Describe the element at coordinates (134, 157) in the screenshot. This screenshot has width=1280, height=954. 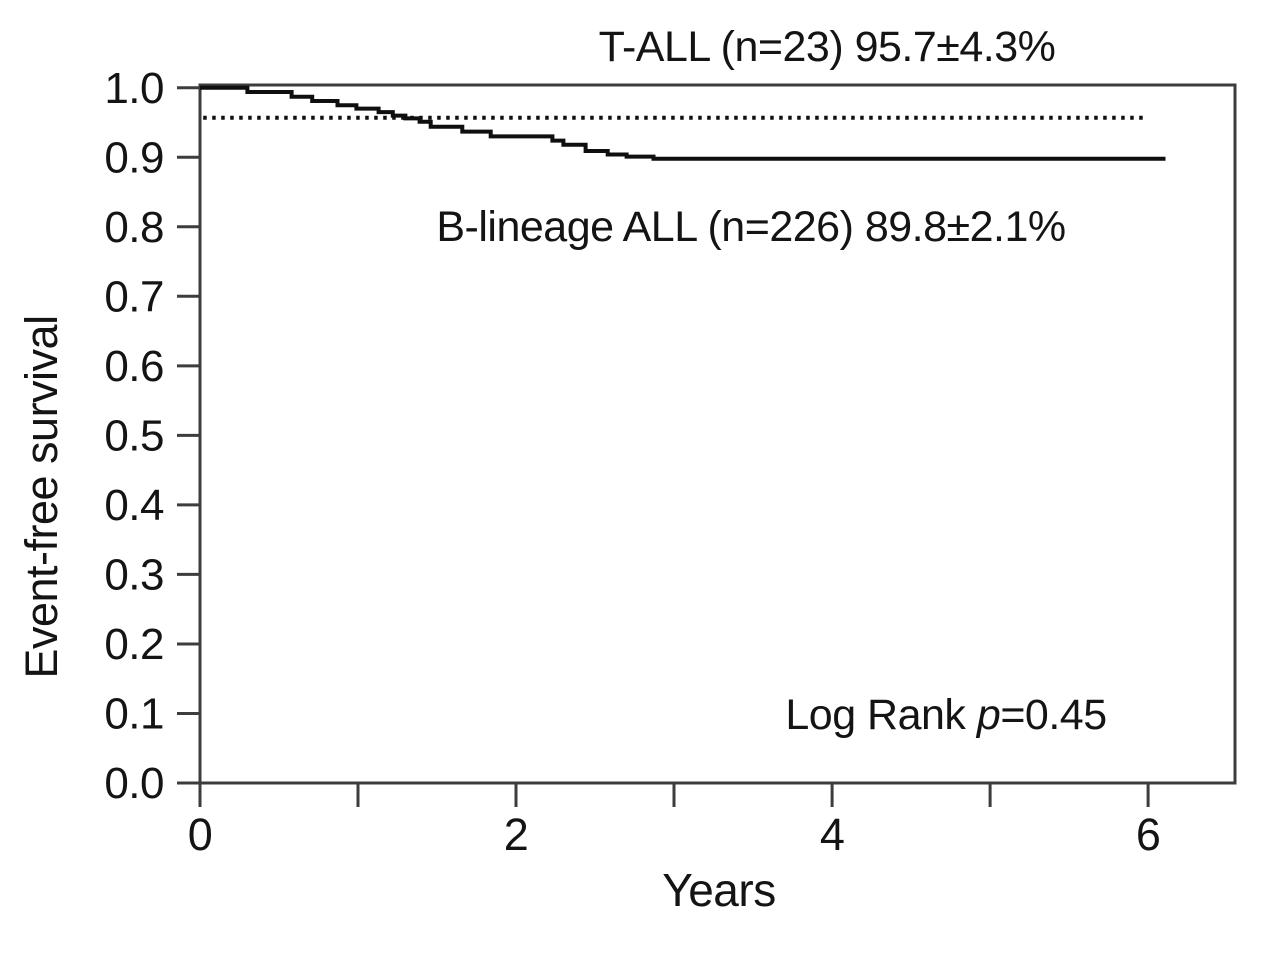
I see `y-axis-tick-label: 0.9` at that location.